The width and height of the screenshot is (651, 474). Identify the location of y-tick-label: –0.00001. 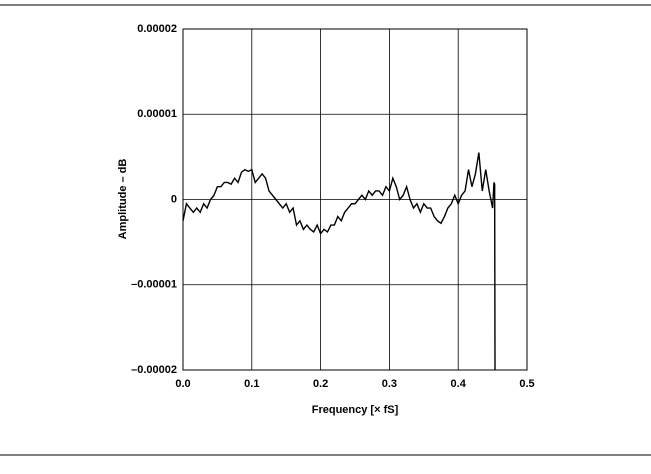
(154, 285).